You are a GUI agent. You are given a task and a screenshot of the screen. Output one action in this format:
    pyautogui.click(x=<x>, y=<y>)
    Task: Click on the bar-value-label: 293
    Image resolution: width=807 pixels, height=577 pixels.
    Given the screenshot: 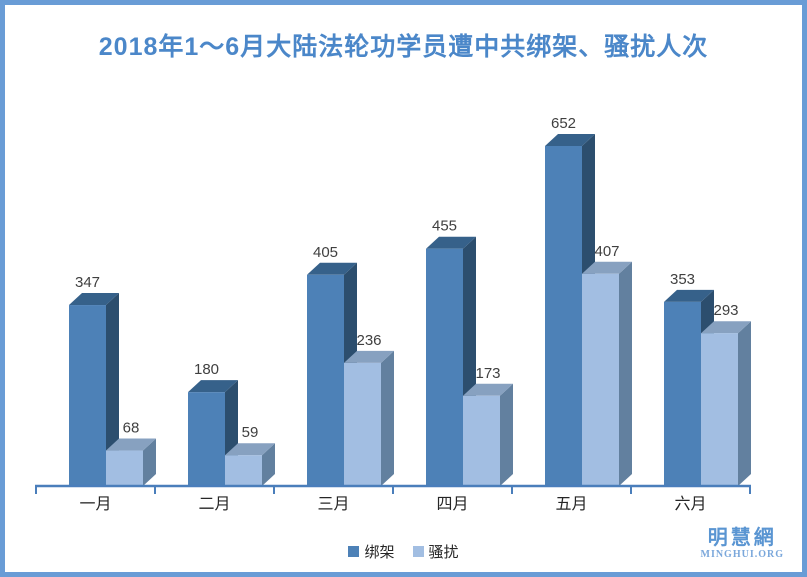 What is the action you would take?
    pyautogui.click(x=725, y=310)
    